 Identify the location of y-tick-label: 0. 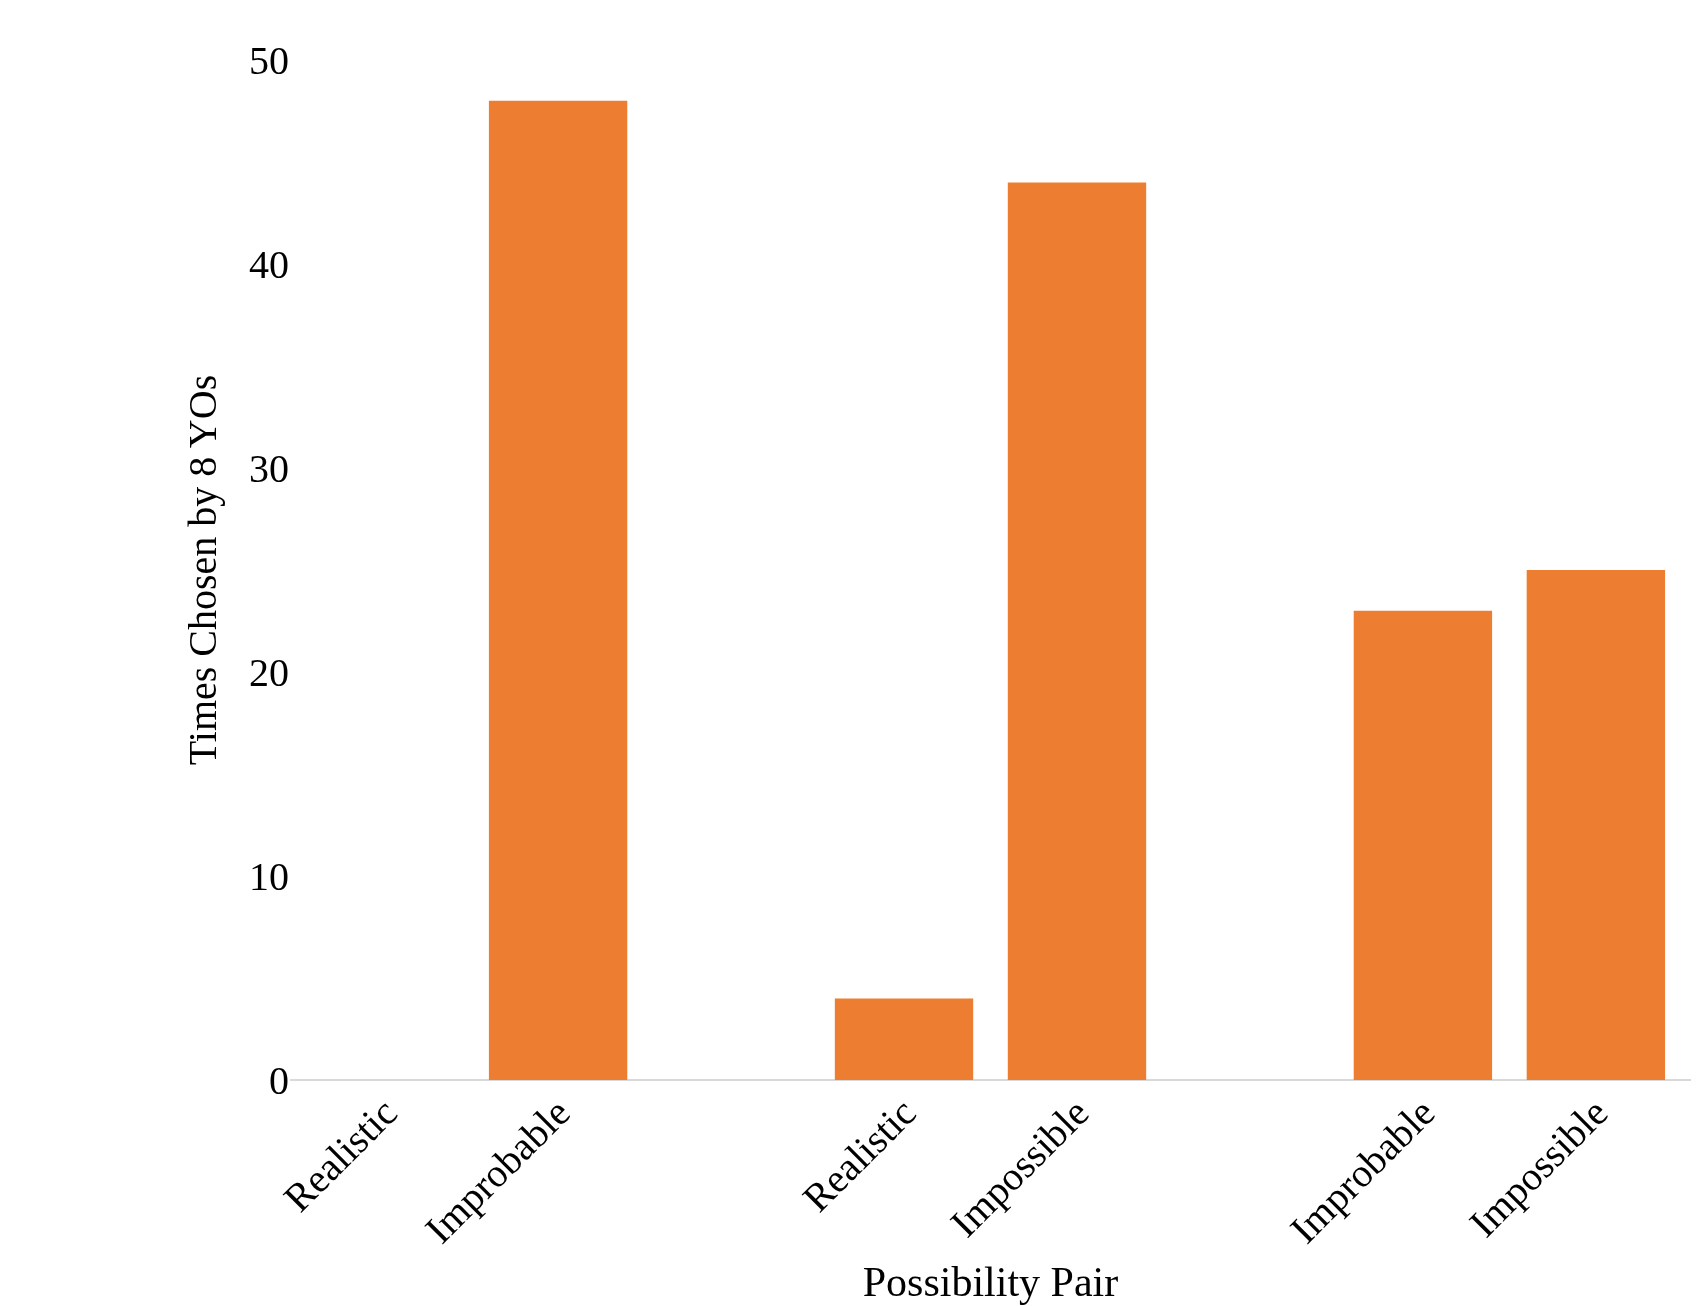
(279, 1080).